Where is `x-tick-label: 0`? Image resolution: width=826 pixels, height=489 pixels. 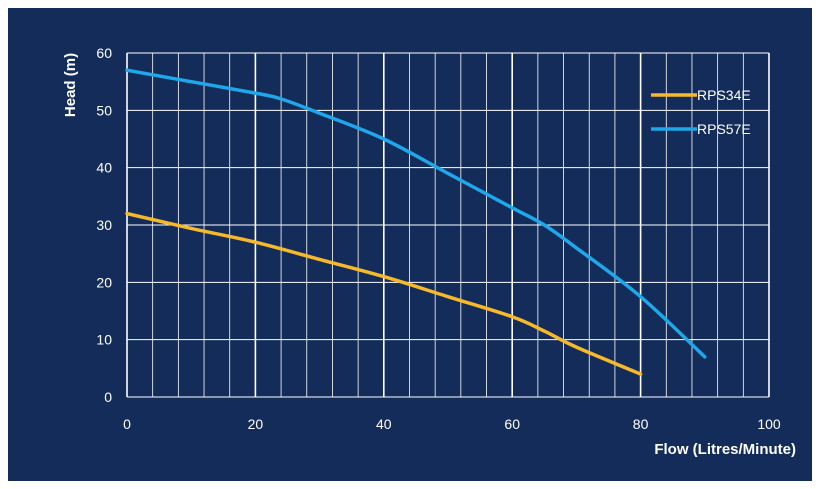
x-tick-label: 0 is located at coordinates (127, 424).